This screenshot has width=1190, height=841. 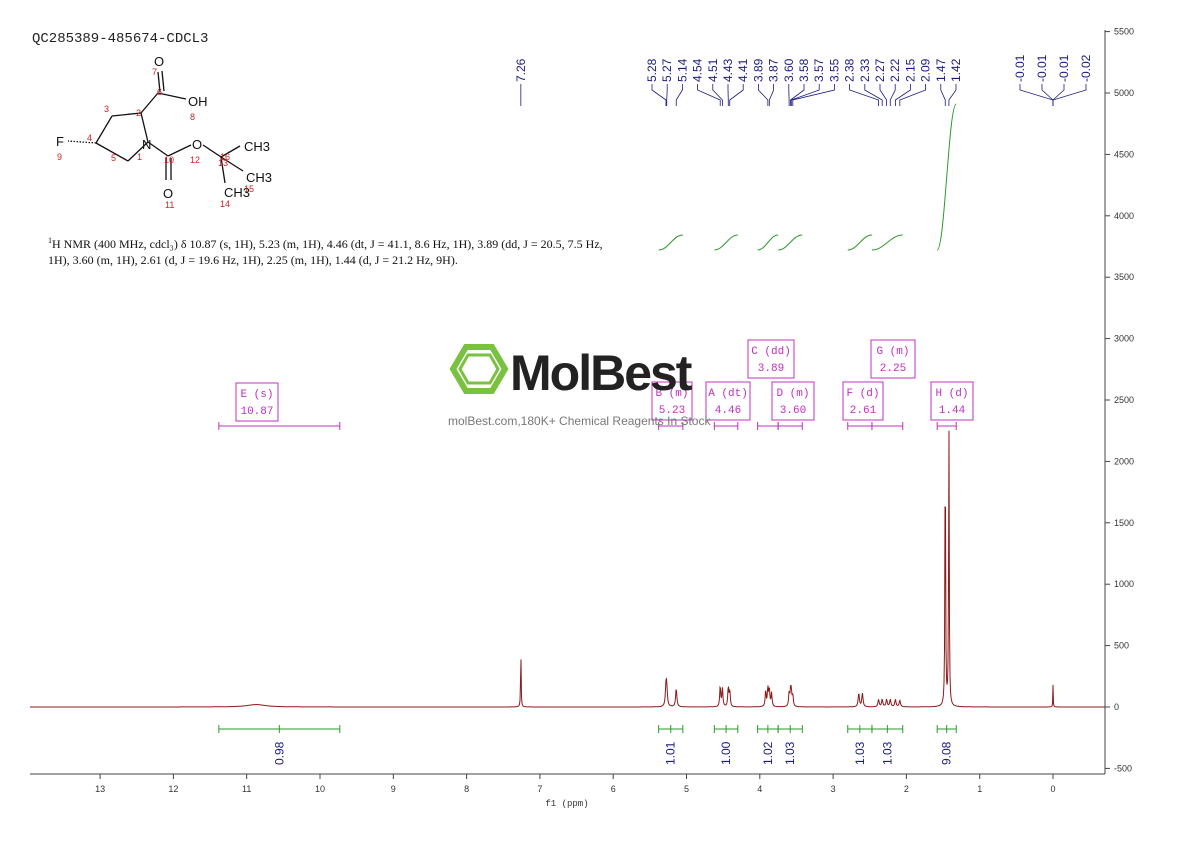 What do you see at coordinates (667, 70) in the screenshot?
I see `peak-label: 5.27` at bounding box center [667, 70].